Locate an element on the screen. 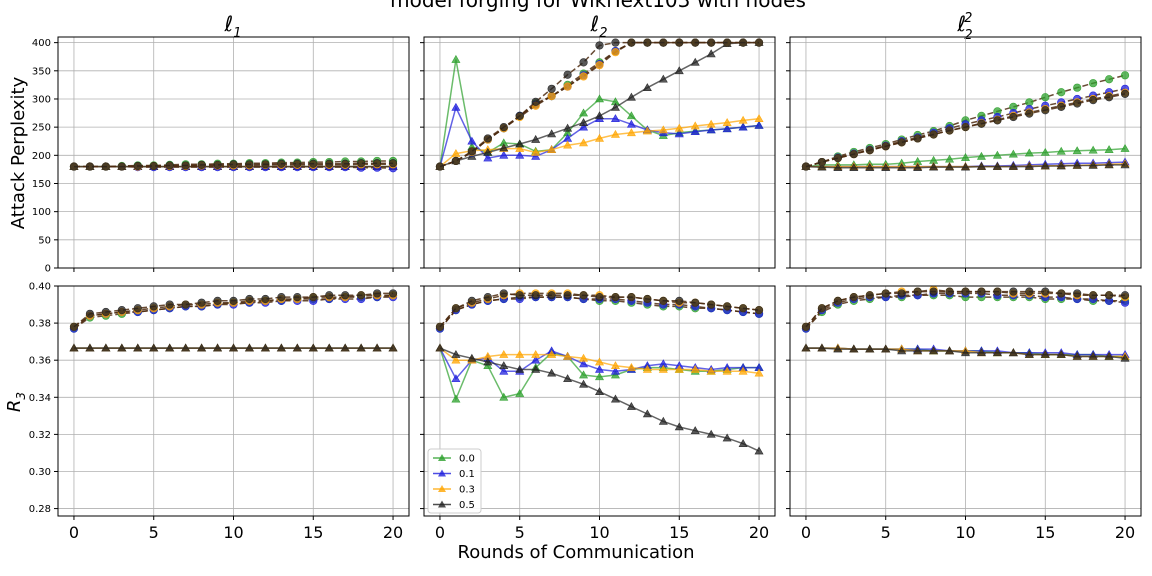 The width and height of the screenshot is (1152, 576). legend-label: 0.5 is located at coordinates (467, 505).